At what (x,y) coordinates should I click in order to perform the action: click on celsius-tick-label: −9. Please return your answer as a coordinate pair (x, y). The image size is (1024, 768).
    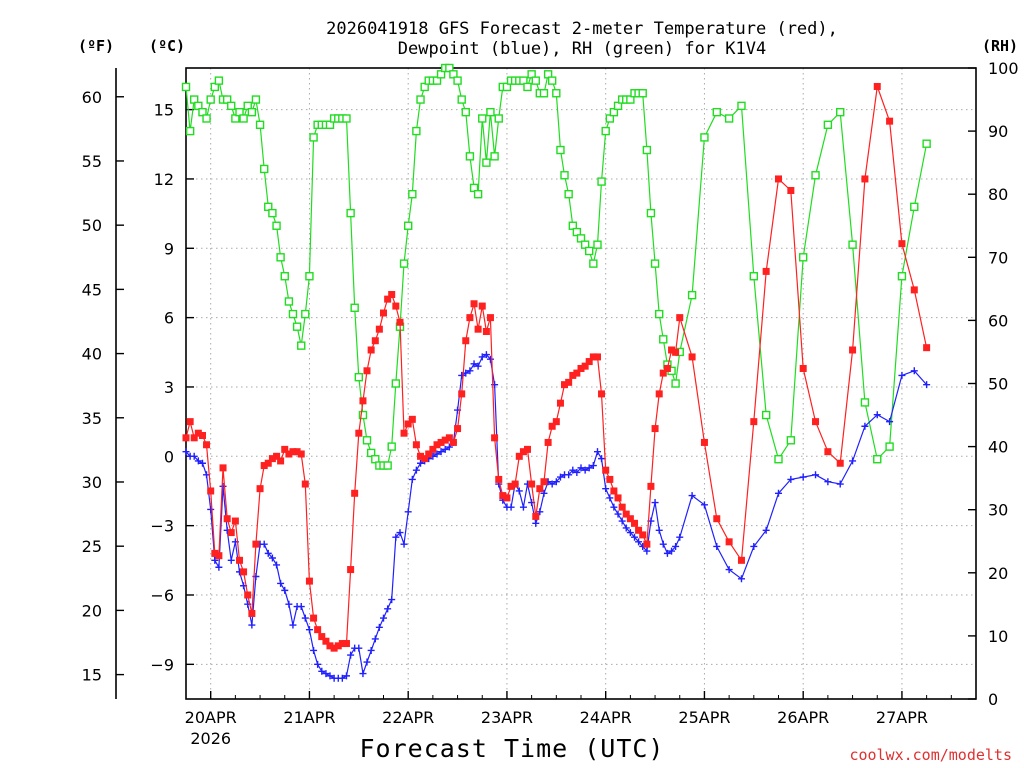
    Looking at the image, I should click on (162, 664).